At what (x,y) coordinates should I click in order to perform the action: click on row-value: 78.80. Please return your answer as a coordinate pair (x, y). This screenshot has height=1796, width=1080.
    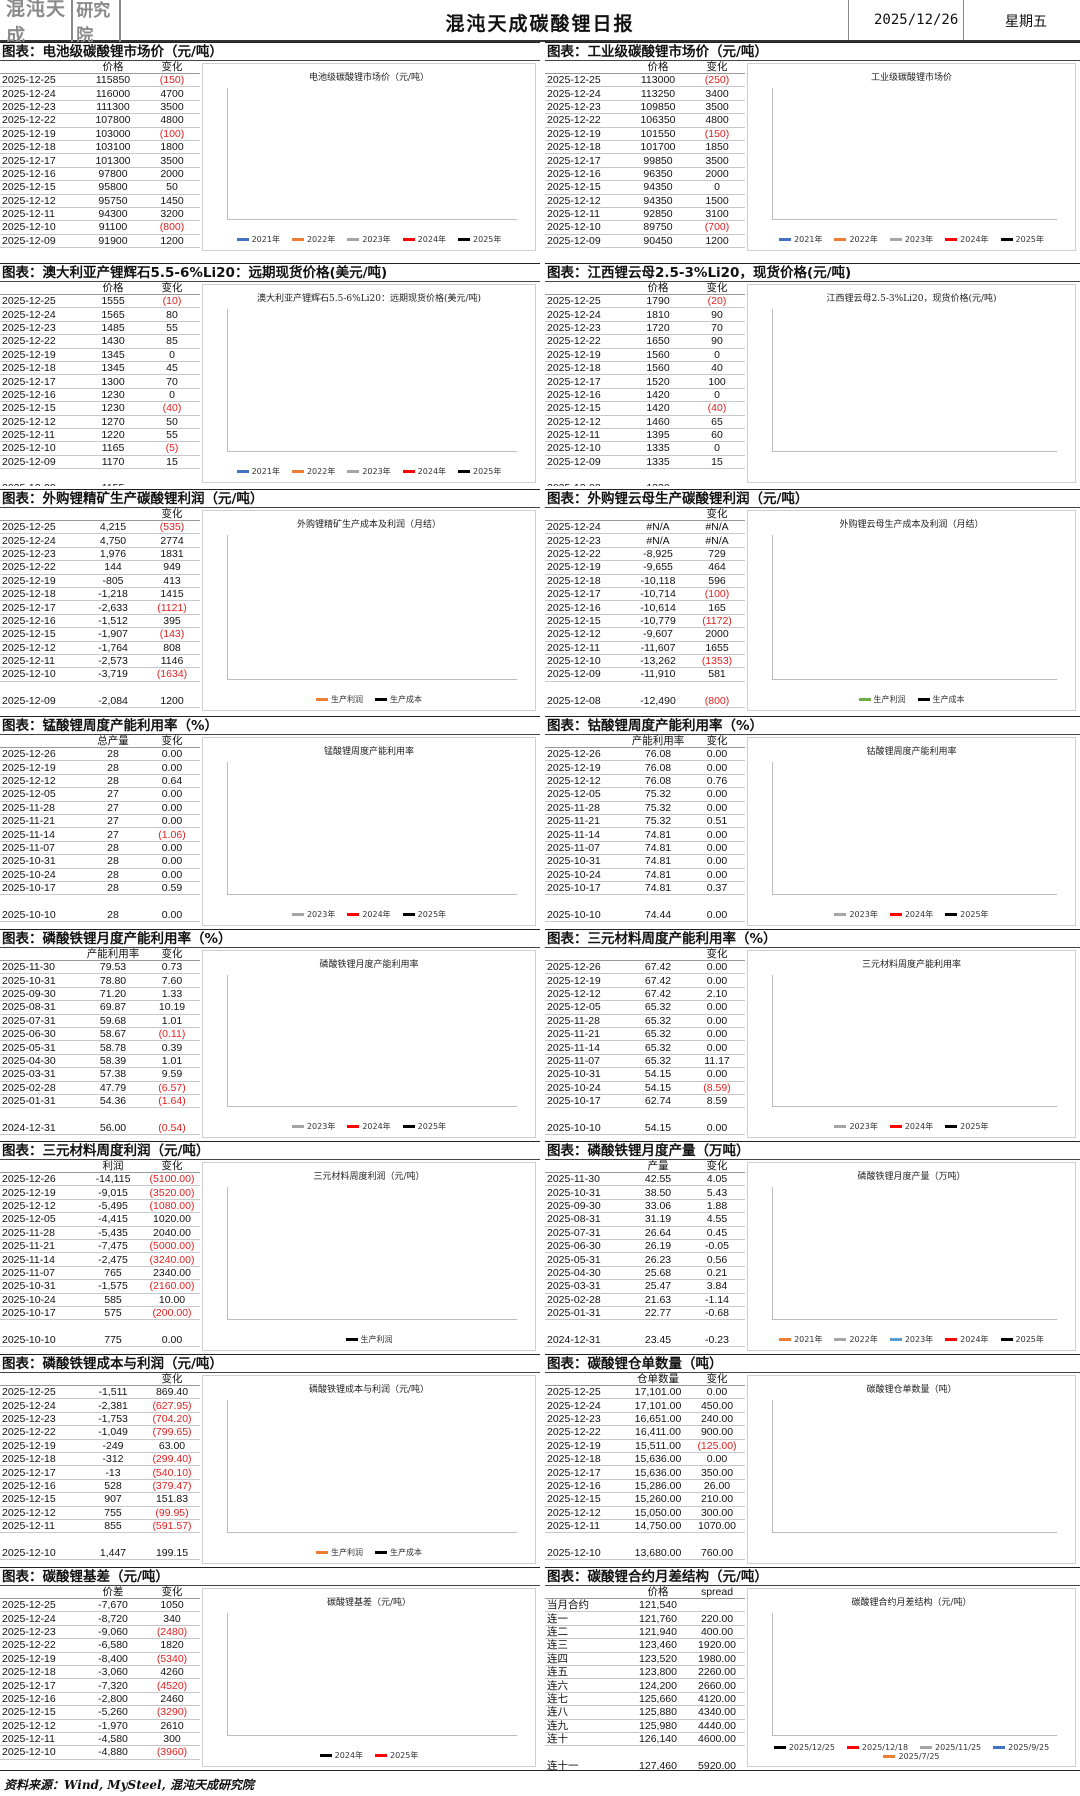
    Looking at the image, I should click on (113, 980).